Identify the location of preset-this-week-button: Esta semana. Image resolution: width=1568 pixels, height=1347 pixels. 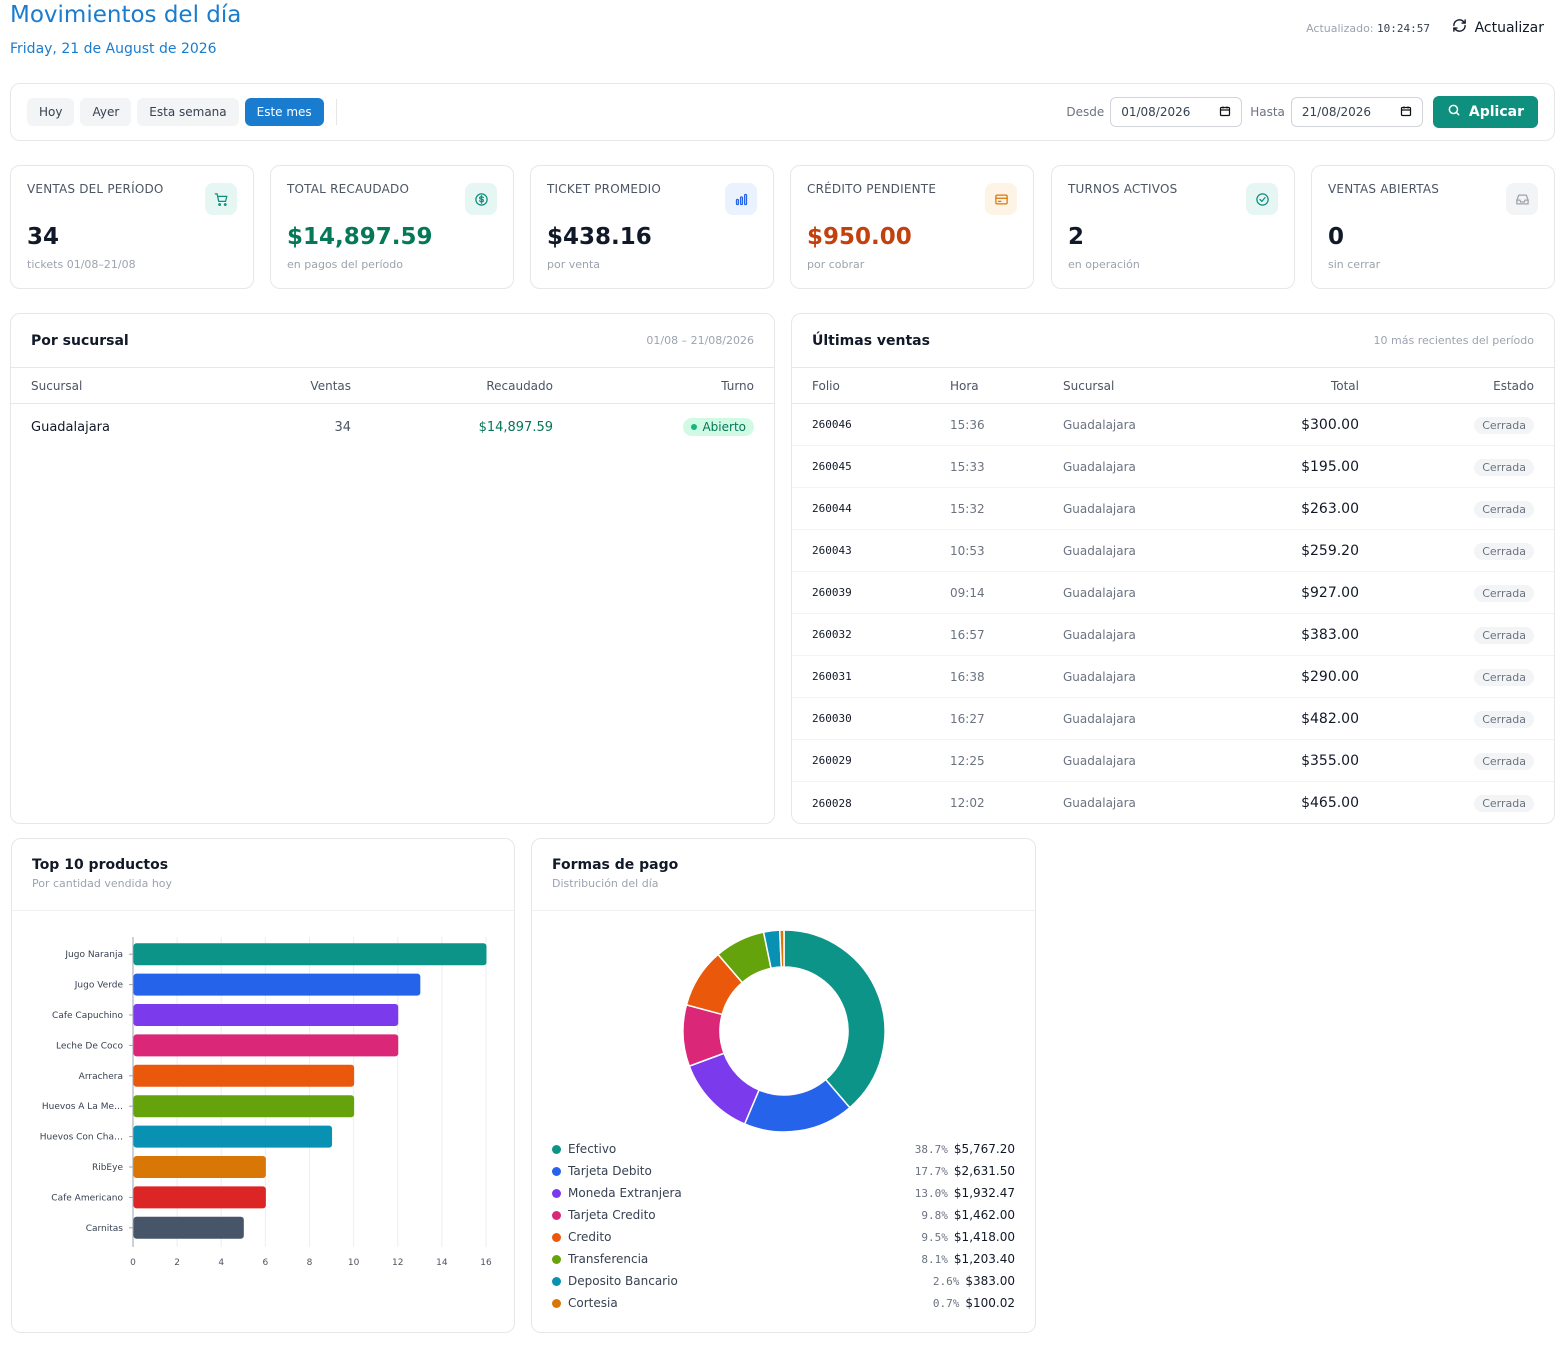
(188, 112).